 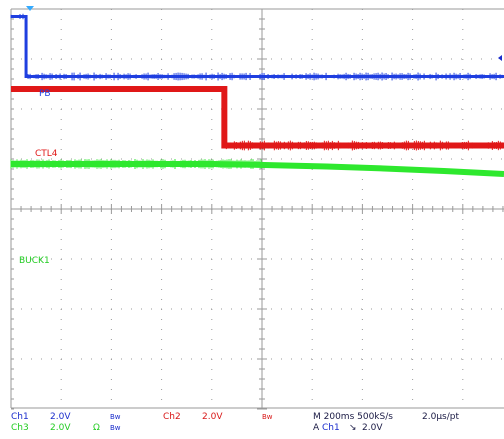 What do you see at coordinates (372, 428) in the screenshot?
I see `trigger-level-readout: 2.0V` at bounding box center [372, 428].